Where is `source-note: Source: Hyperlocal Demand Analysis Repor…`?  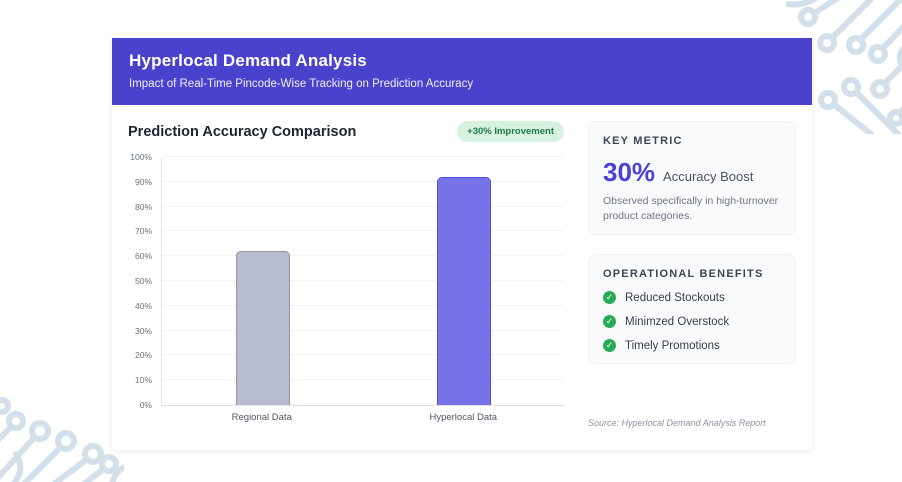 source-note: Source: Hyperlocal Demand Analysis Repor… is located at coordinates (677, 423).